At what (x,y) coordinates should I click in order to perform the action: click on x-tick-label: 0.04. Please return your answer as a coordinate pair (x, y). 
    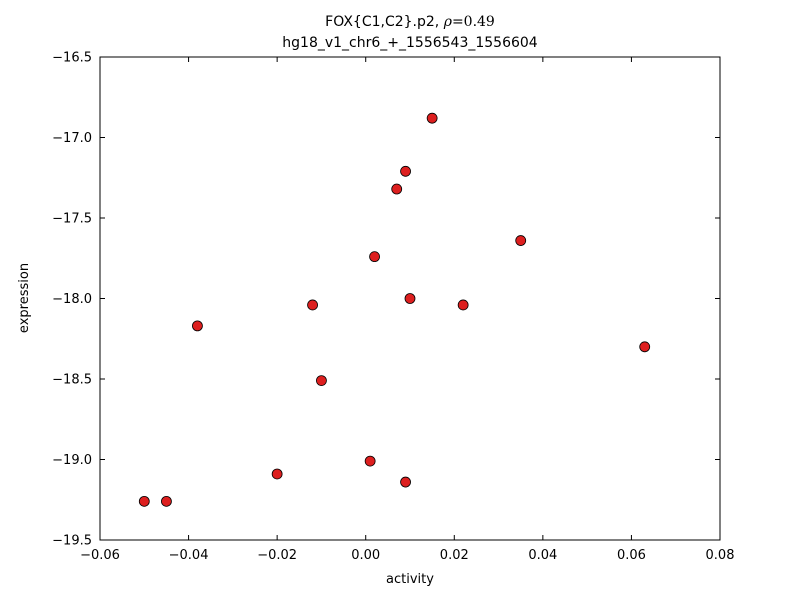
    Looking at the image, I should click on (542, 555).